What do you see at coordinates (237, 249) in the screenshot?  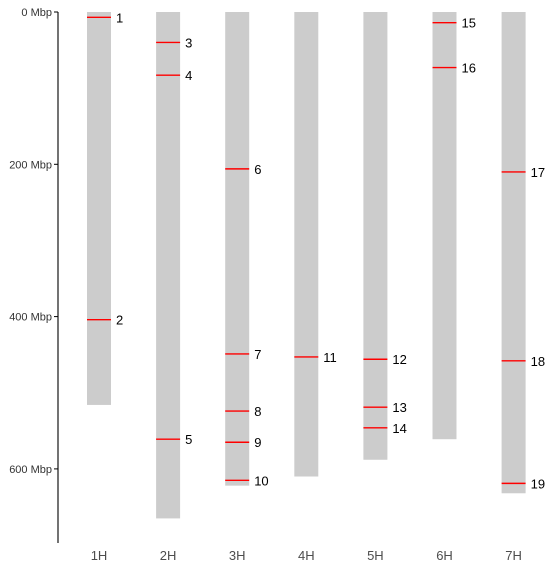 I see `chromosome-bar-3h` at bounding box center [237, 249].